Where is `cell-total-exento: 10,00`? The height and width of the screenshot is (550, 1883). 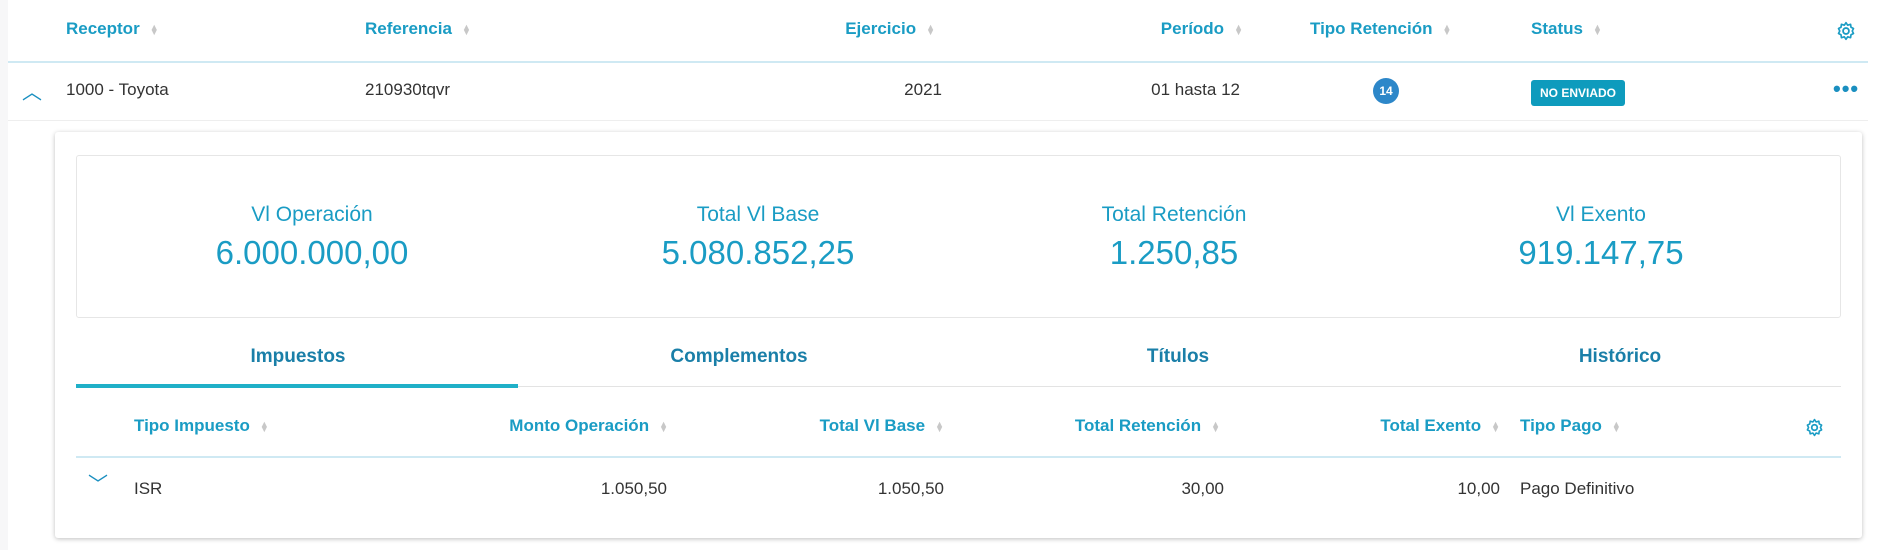 cell-total-exento: 10,00 is located at coordinates (1478, 488).